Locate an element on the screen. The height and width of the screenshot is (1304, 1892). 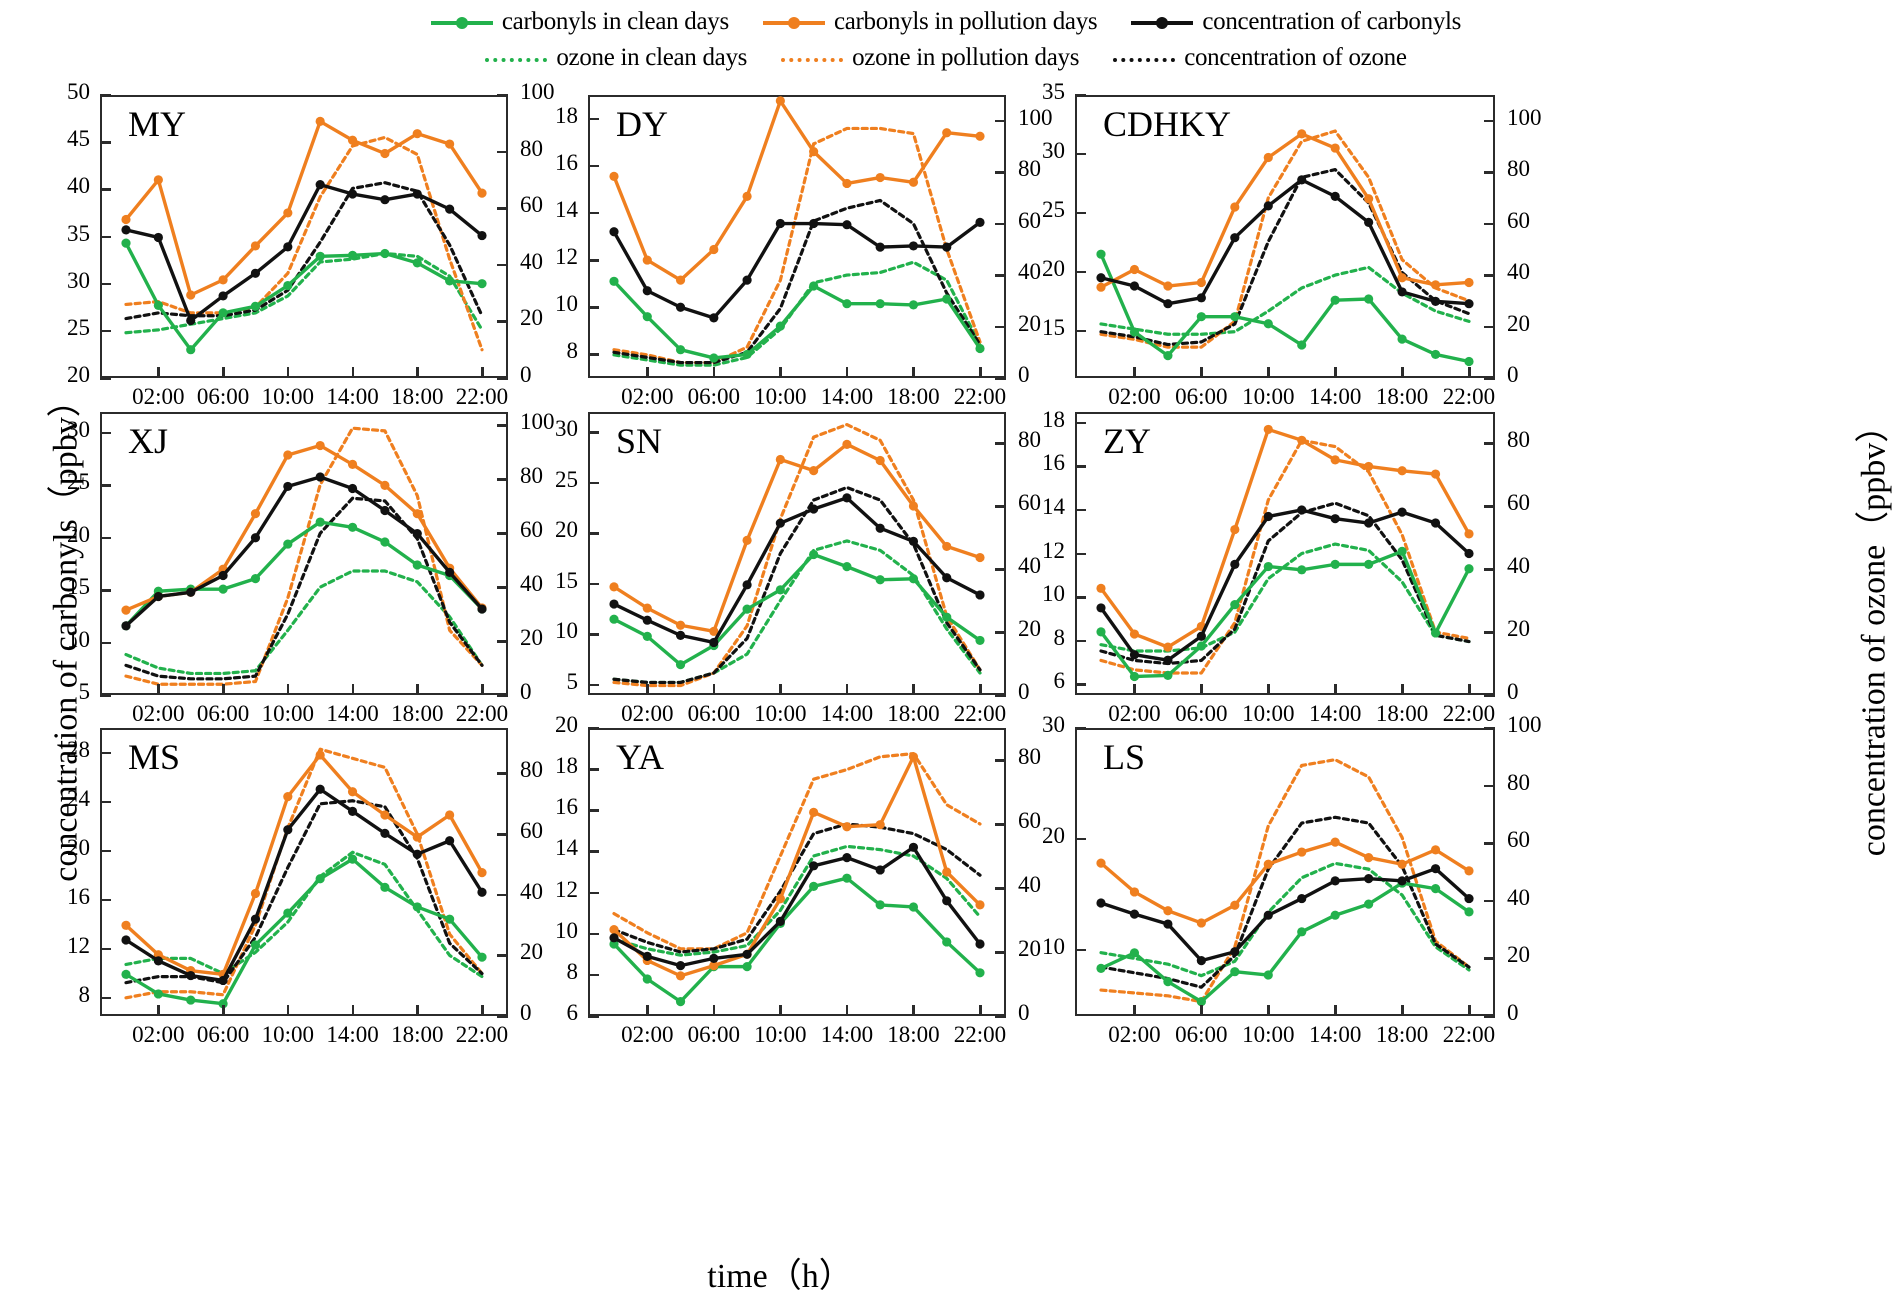
y-axis-tick-label-right: 100 is located at coordinates (537, 422).